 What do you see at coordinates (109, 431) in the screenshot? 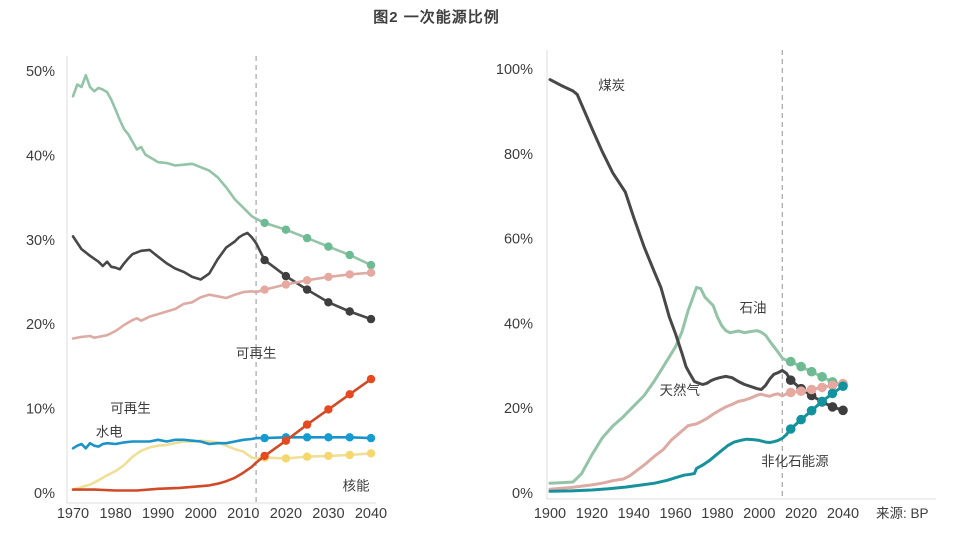
I see `annotation-label: 水电` at bounding box center [109, 431].